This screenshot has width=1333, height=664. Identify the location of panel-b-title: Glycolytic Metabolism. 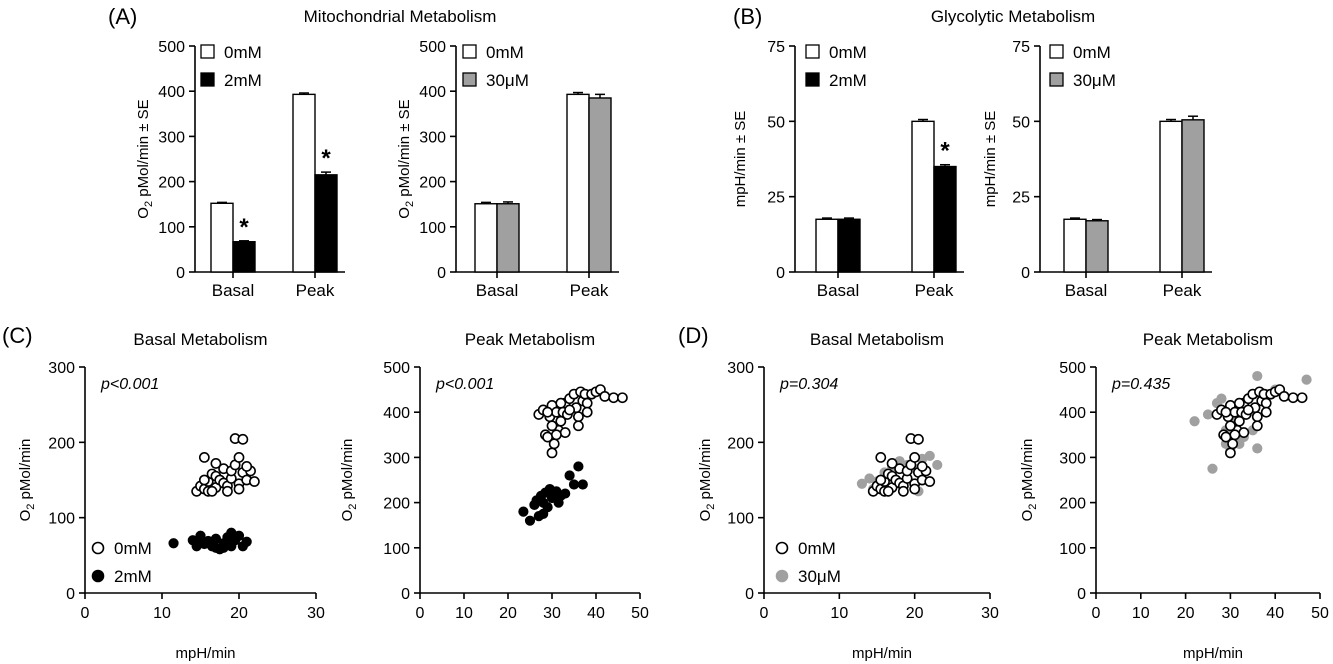
(1013, 16).